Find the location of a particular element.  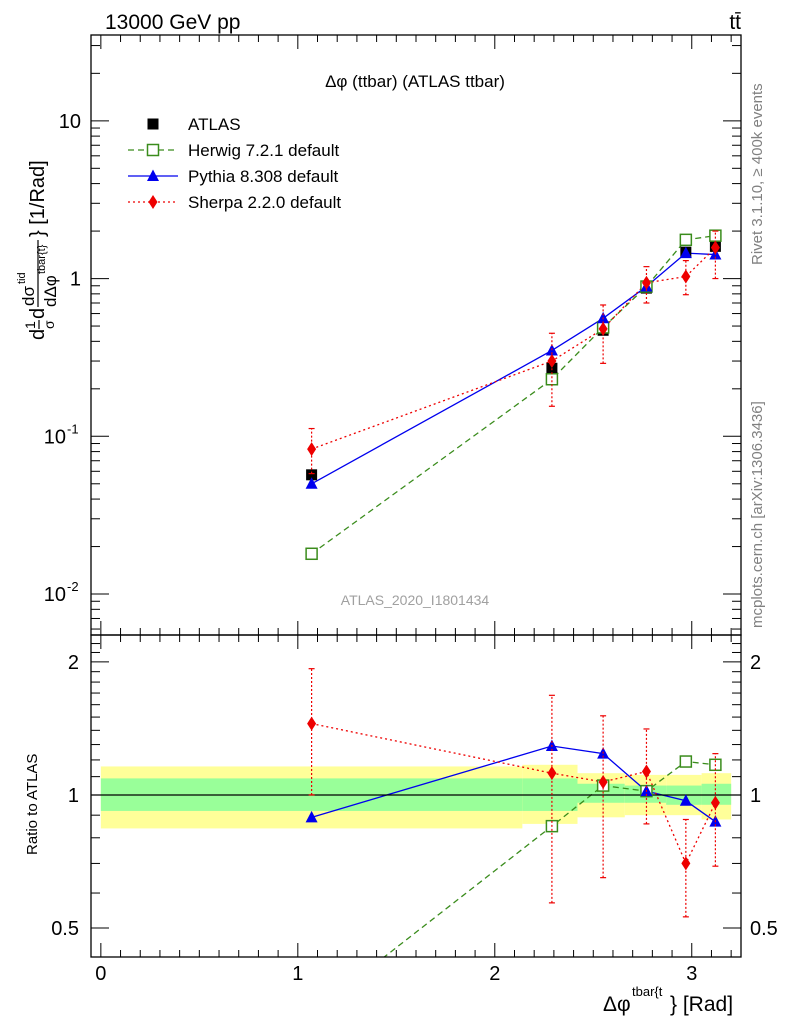

svg-text: 1 is located at coordinates (30, 325).